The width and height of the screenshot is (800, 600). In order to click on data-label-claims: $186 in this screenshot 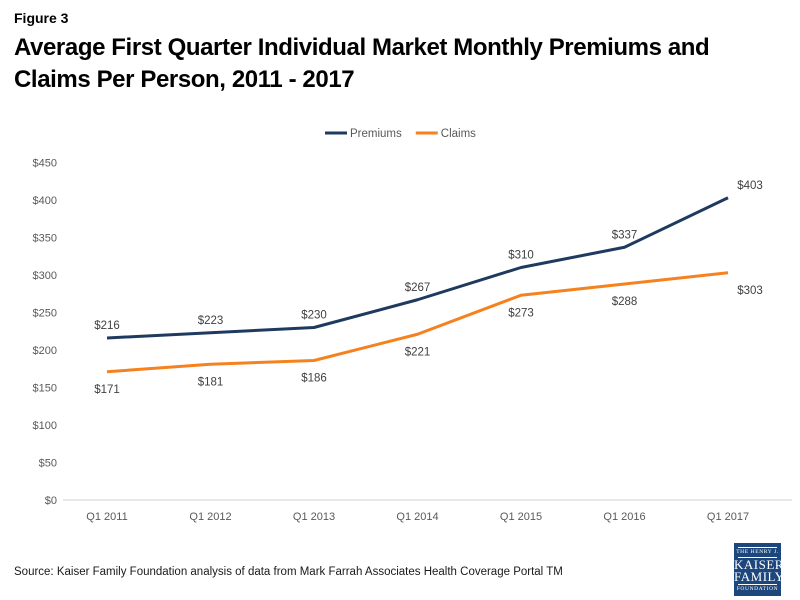, I will do `click(314, 379)`.